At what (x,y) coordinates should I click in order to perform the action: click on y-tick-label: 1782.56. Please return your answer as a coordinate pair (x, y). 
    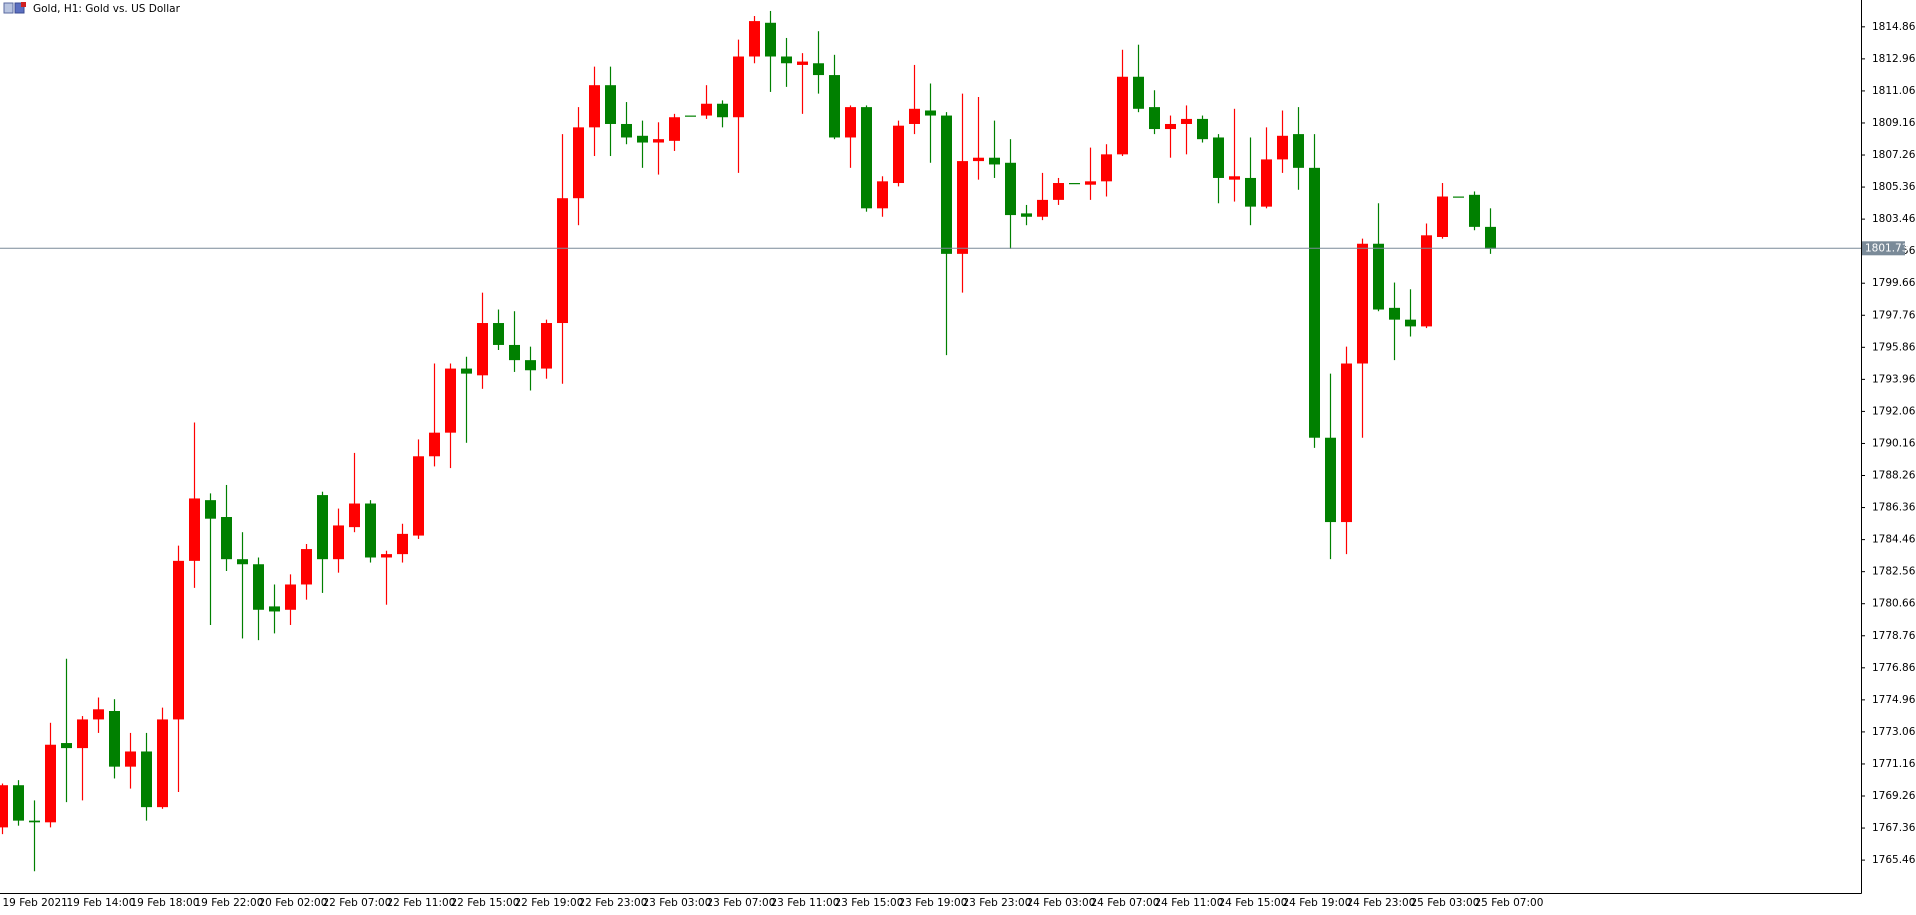
    Looking at the image, I should click on (1894, 572).